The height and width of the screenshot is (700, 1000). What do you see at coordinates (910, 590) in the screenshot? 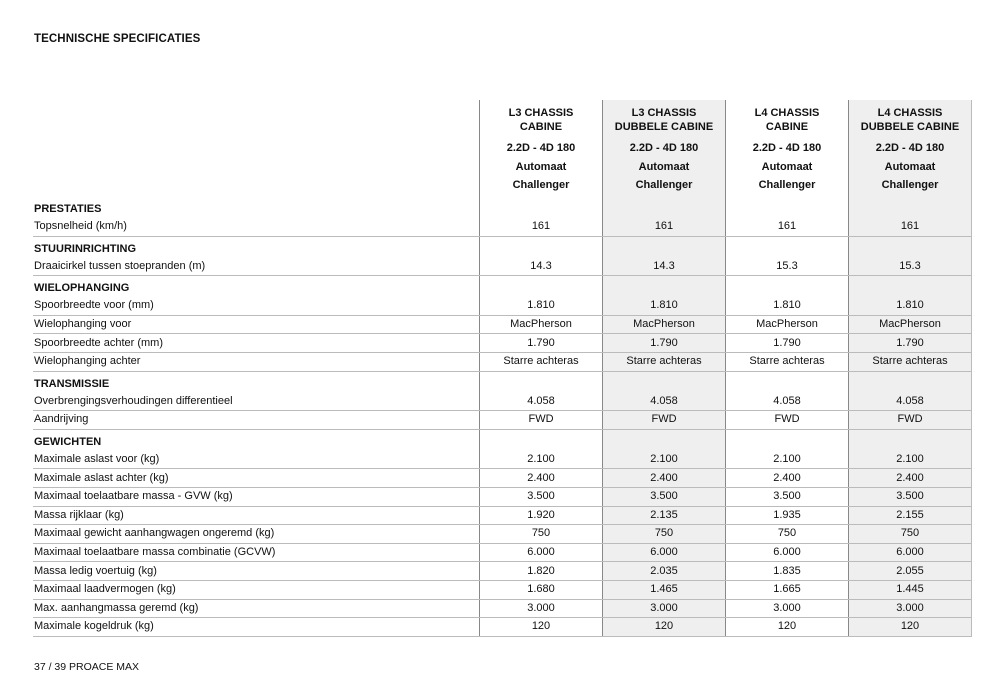
I see `row-value: 1.445` at bounding box center [910, 590].